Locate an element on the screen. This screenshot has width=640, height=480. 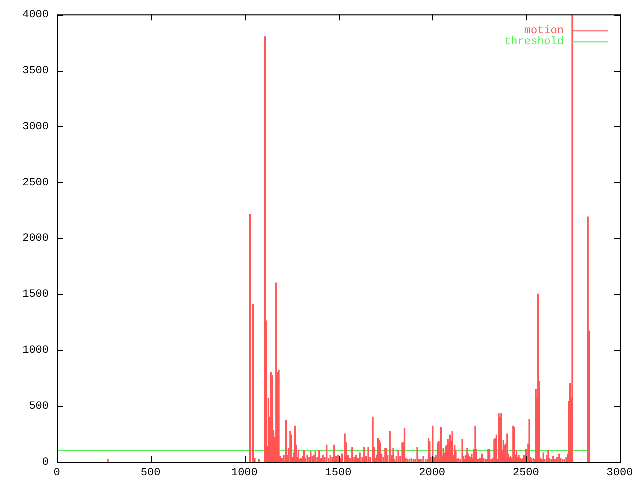
x-tick-label: 2000 is located at coordinates (432, 474).